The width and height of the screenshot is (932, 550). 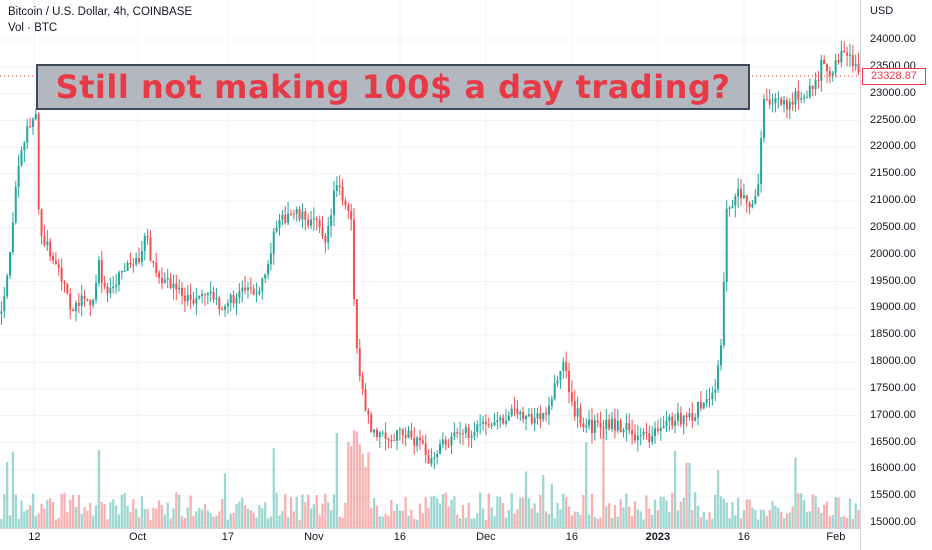 I want to click on currency-label: USD, so click(x=882, y=11).